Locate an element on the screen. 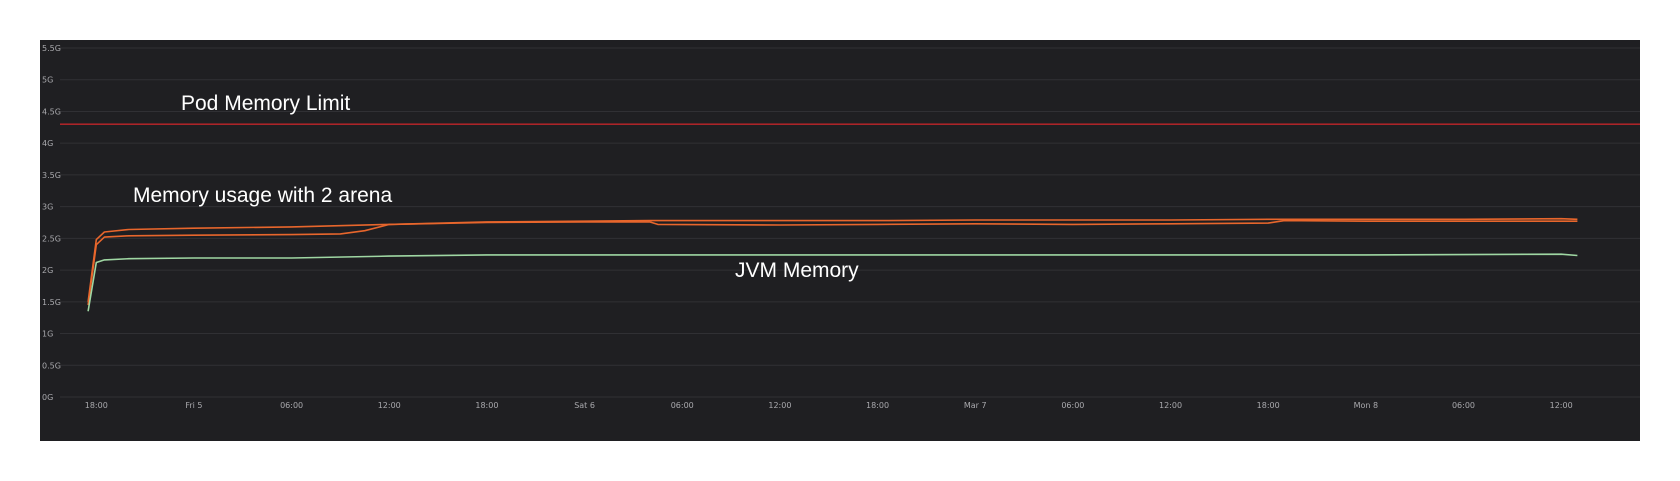  y-tick-label: 4.5G is located at coordinates (51, 111).